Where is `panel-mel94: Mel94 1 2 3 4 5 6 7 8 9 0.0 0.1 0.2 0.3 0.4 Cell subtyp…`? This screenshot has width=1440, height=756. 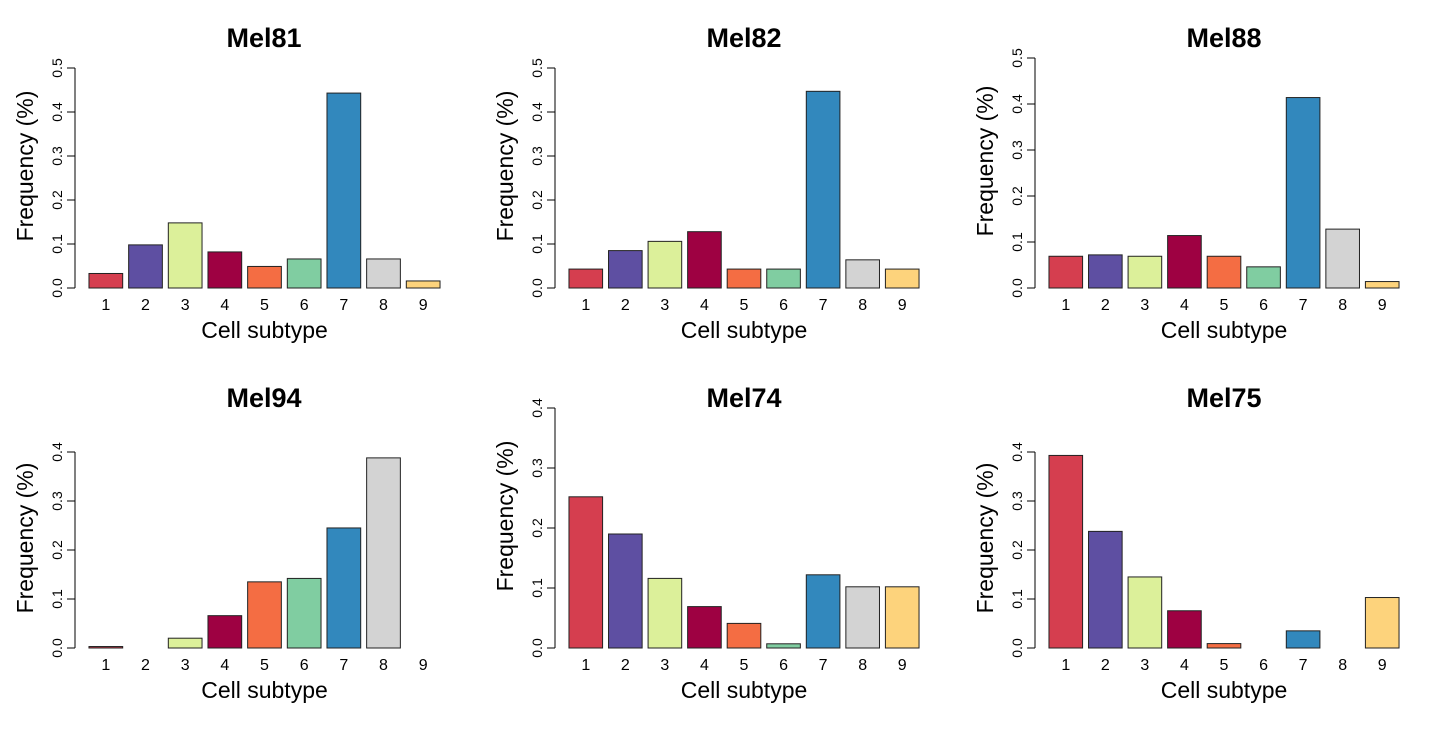 panel-mel94: Mel94 1 2 3 4 5 6 7 8 9 0.0 0.1 0.2 0.3 0.4 Cell subtyp… is located at coordinates (220, 543).